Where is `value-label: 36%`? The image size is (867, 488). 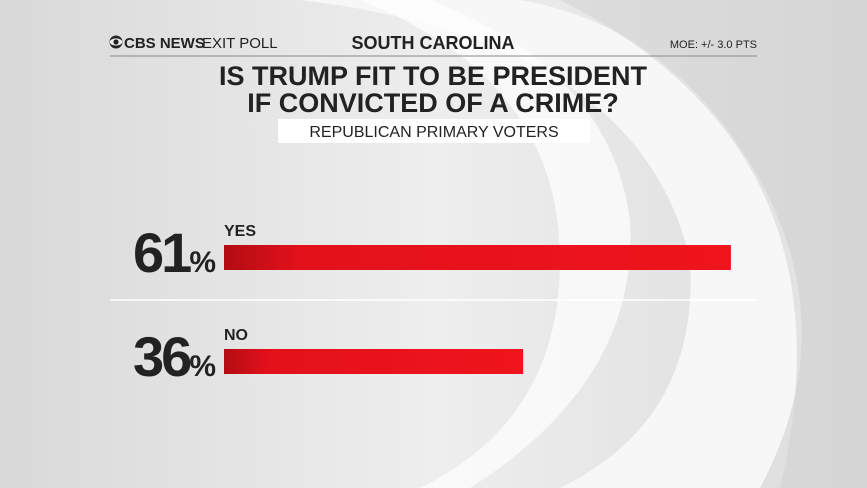 value-label: 36% is located at coordinates (174, 356).